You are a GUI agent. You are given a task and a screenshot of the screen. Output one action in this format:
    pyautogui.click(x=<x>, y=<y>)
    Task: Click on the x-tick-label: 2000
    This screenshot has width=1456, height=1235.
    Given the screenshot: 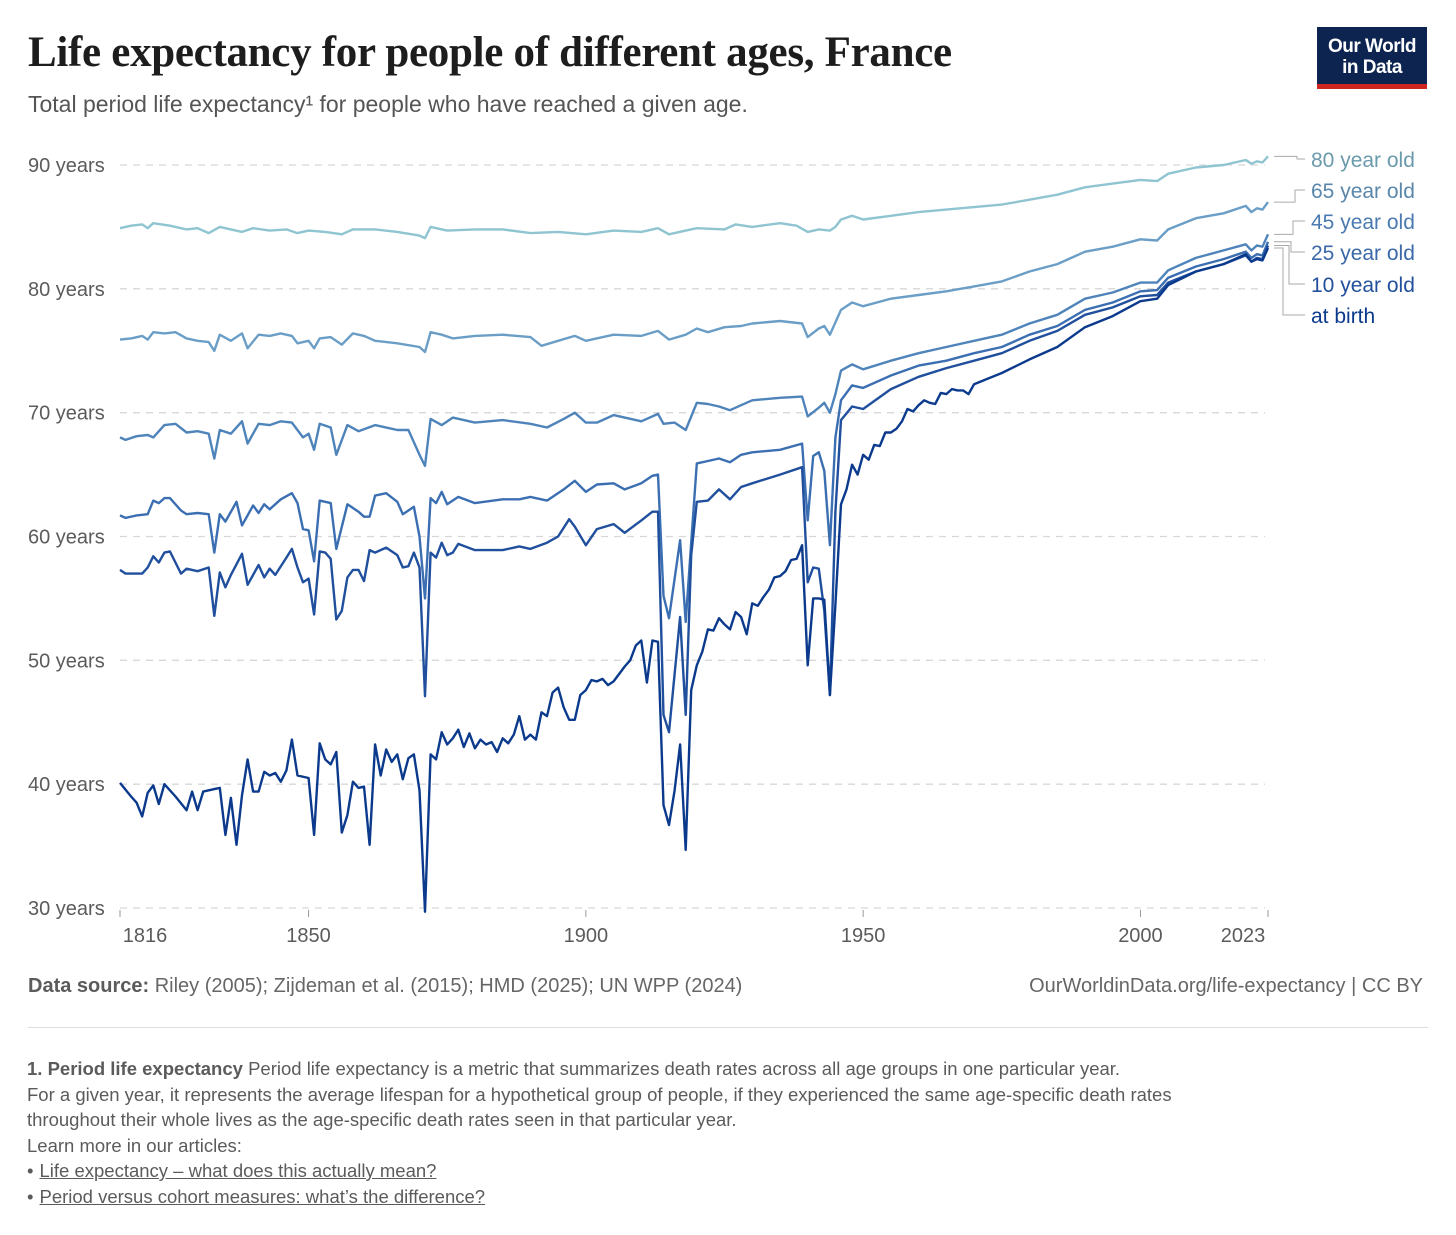 What is the action you would take?
    pyautogui.click(x=1140, y=936)
    